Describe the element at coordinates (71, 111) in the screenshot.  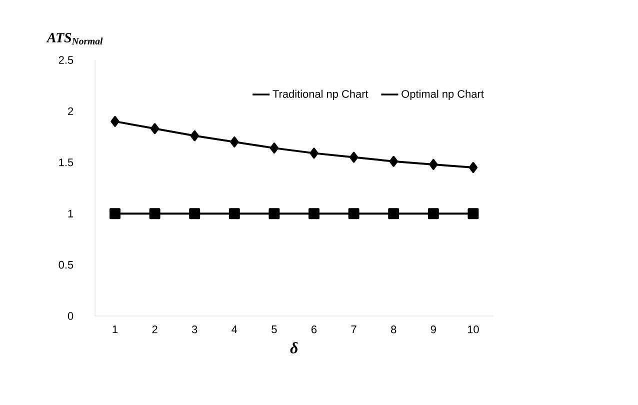
I see `y-tick-label: 2` at that location.